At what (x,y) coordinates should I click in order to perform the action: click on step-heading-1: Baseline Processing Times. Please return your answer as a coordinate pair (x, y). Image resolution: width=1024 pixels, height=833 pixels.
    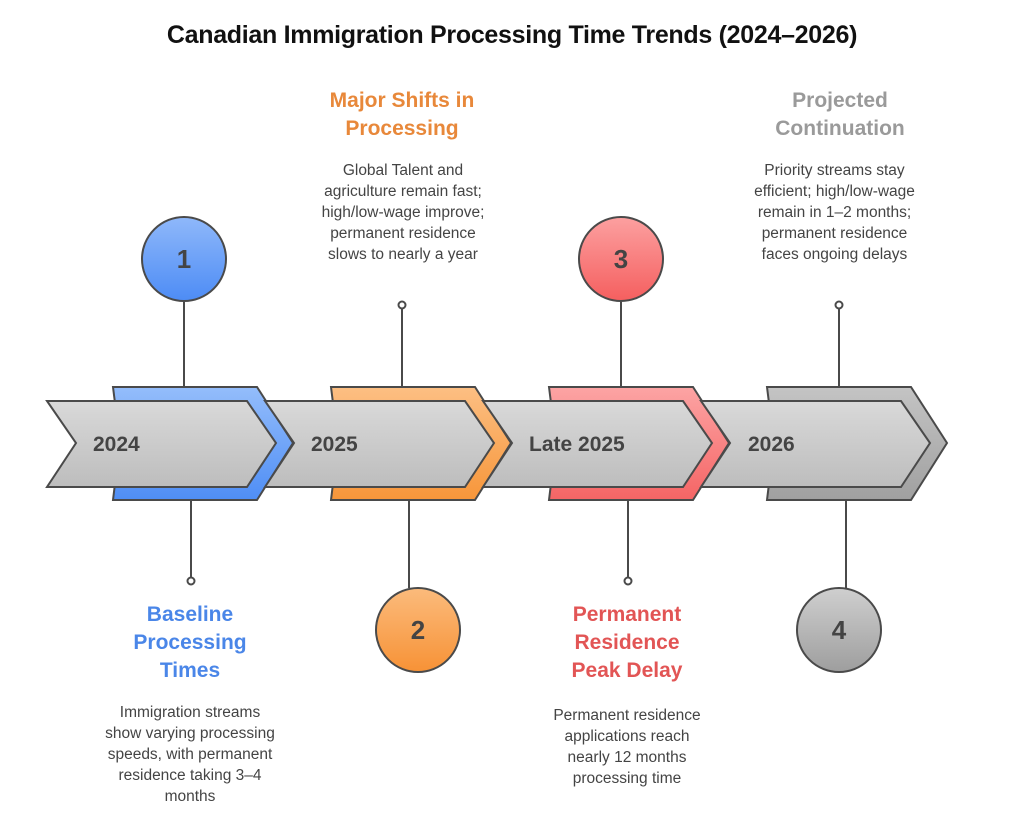
    Looking at the image, I should click on (190, 642).